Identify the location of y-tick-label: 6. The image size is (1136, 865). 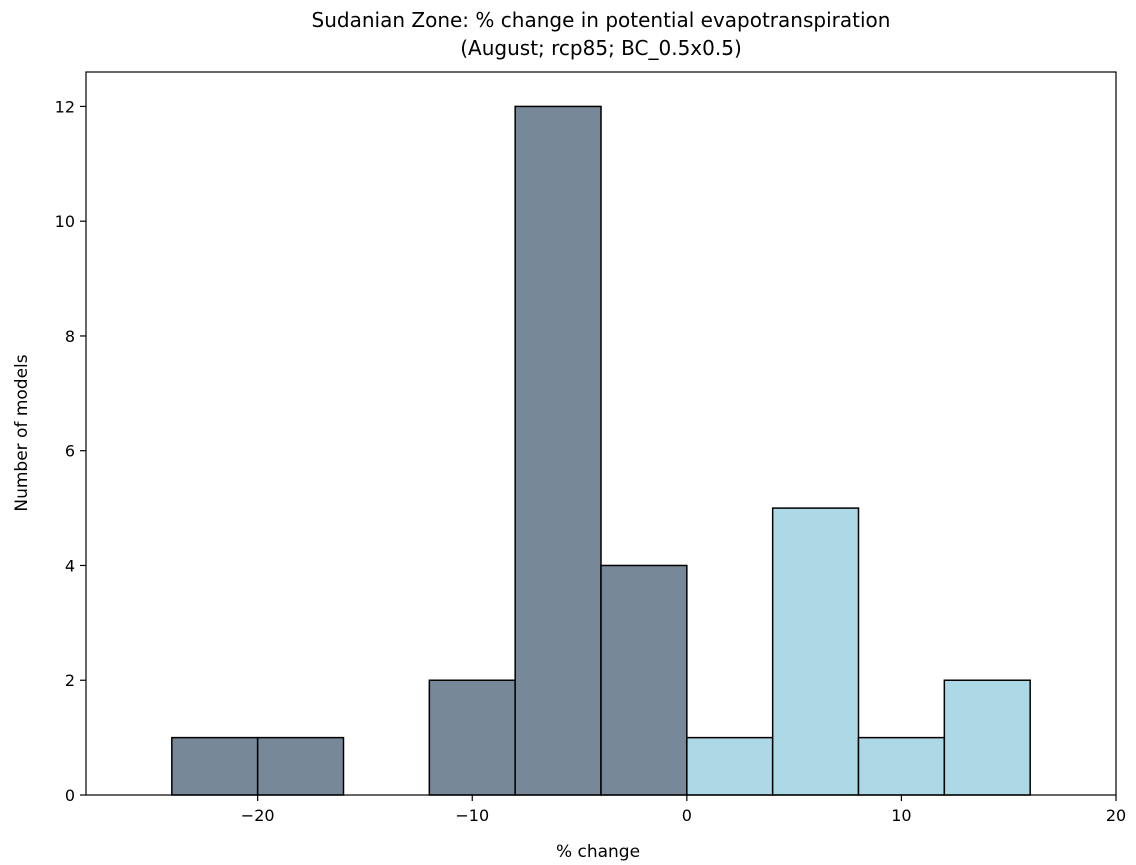
(70, 451).